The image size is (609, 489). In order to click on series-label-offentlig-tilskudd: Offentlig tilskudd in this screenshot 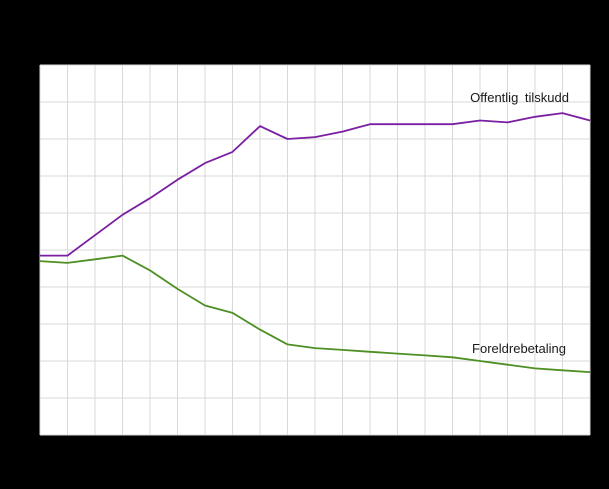, I will do `click(519, 97)`.